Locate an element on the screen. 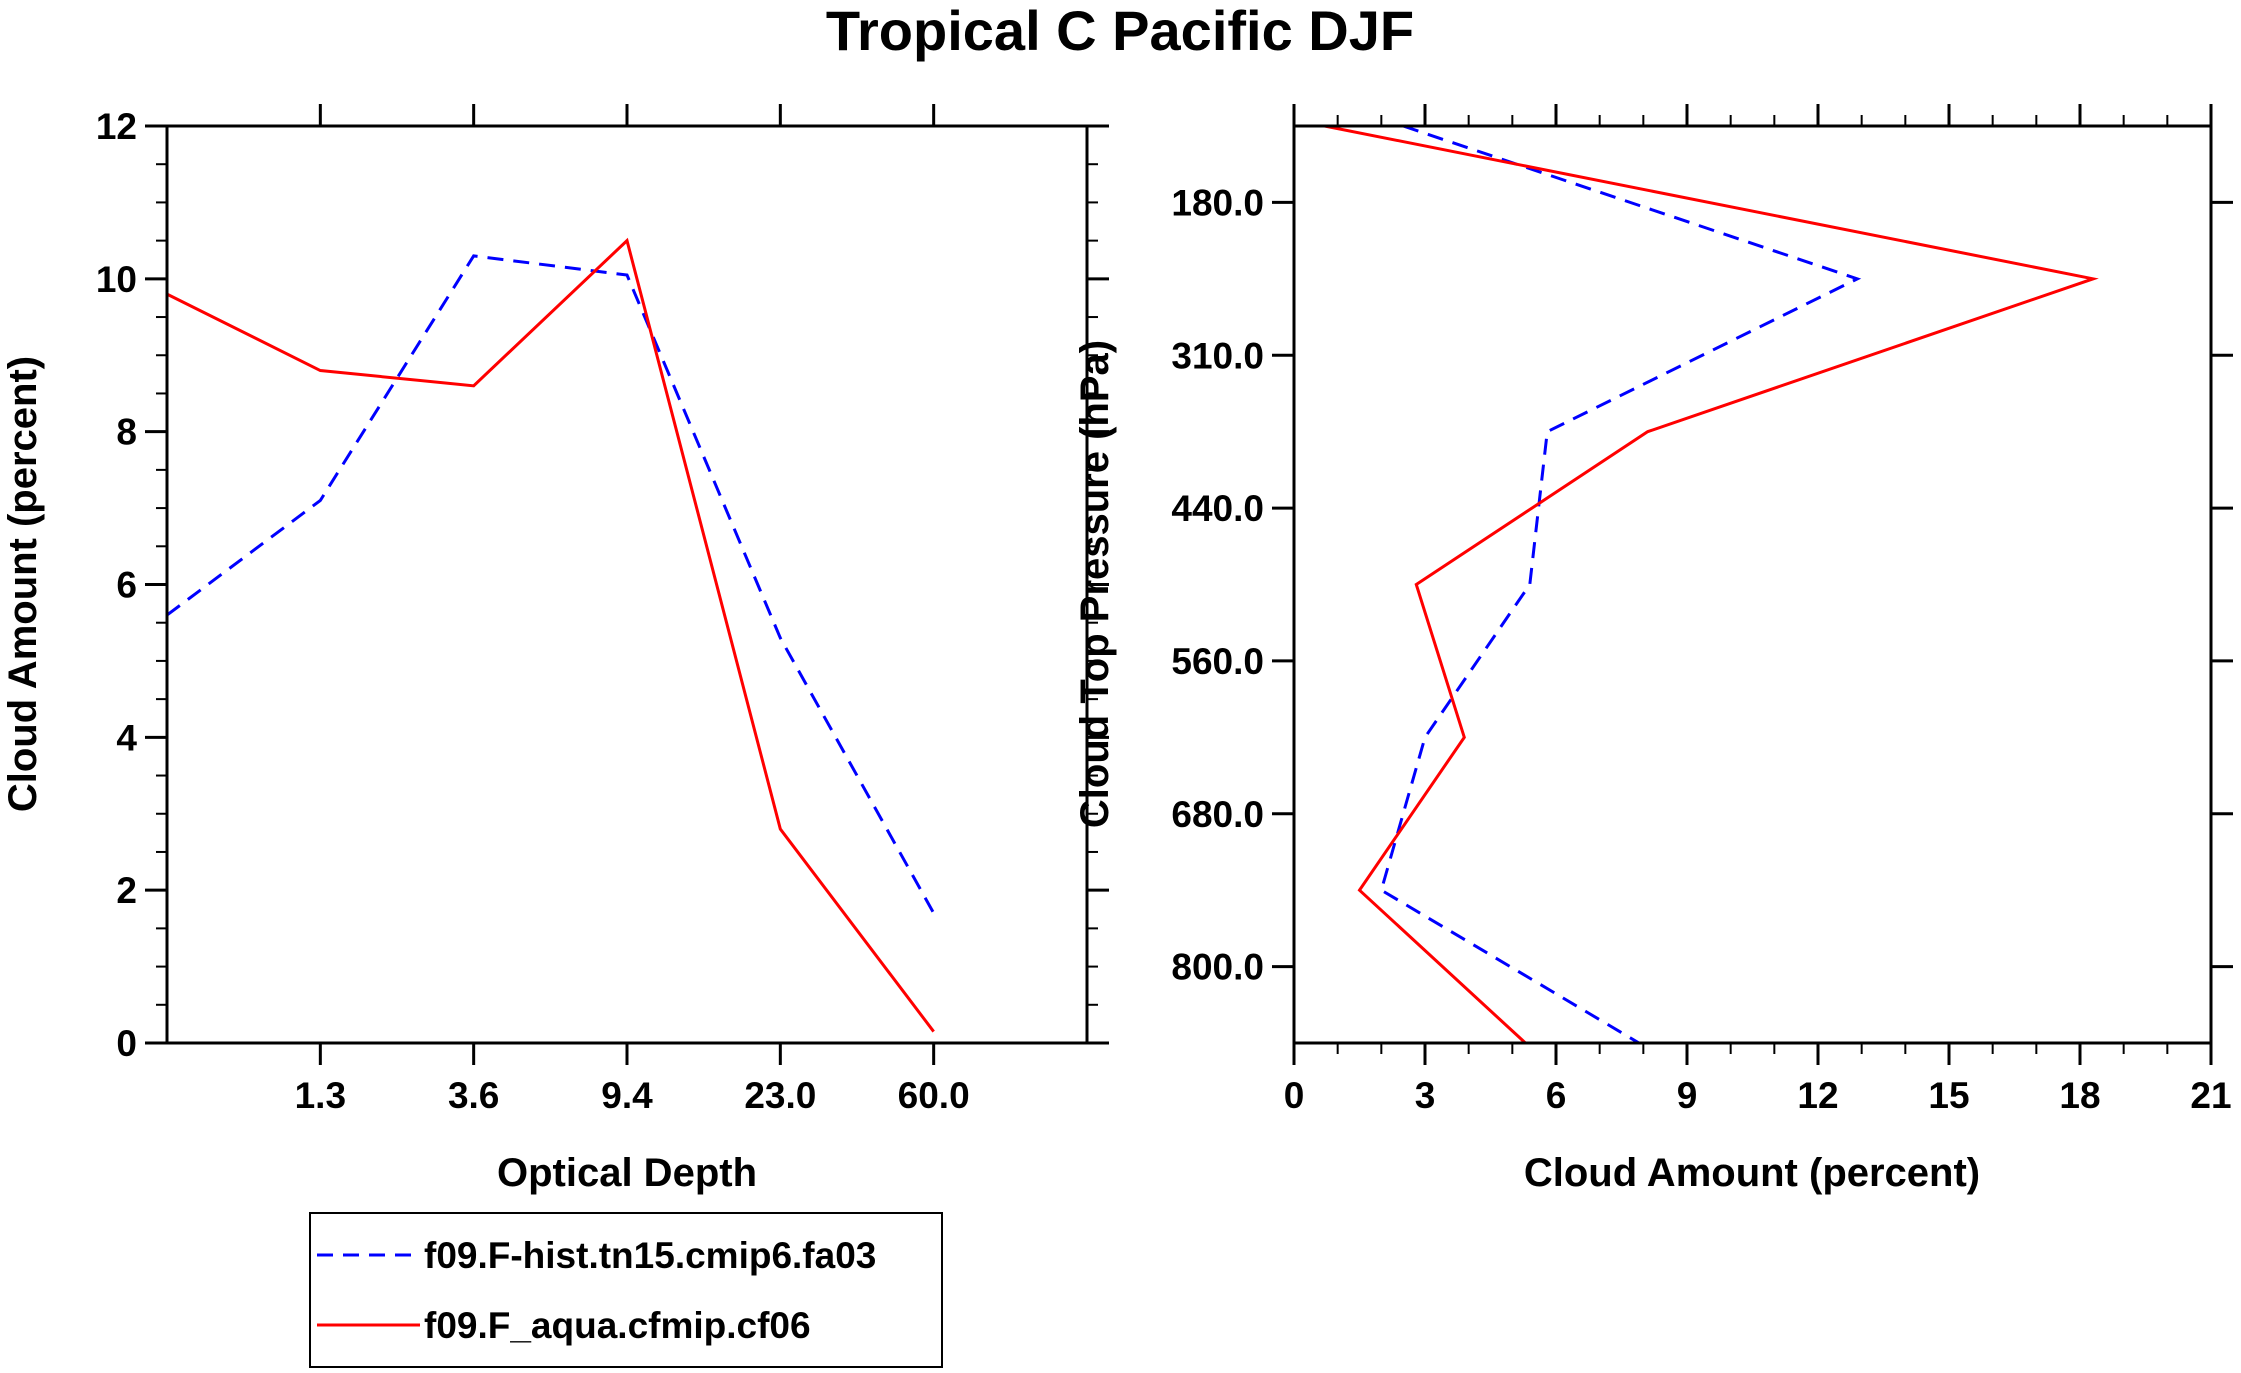  left-x-tick-label: 60.0 is located at coordinates (934, 1095).